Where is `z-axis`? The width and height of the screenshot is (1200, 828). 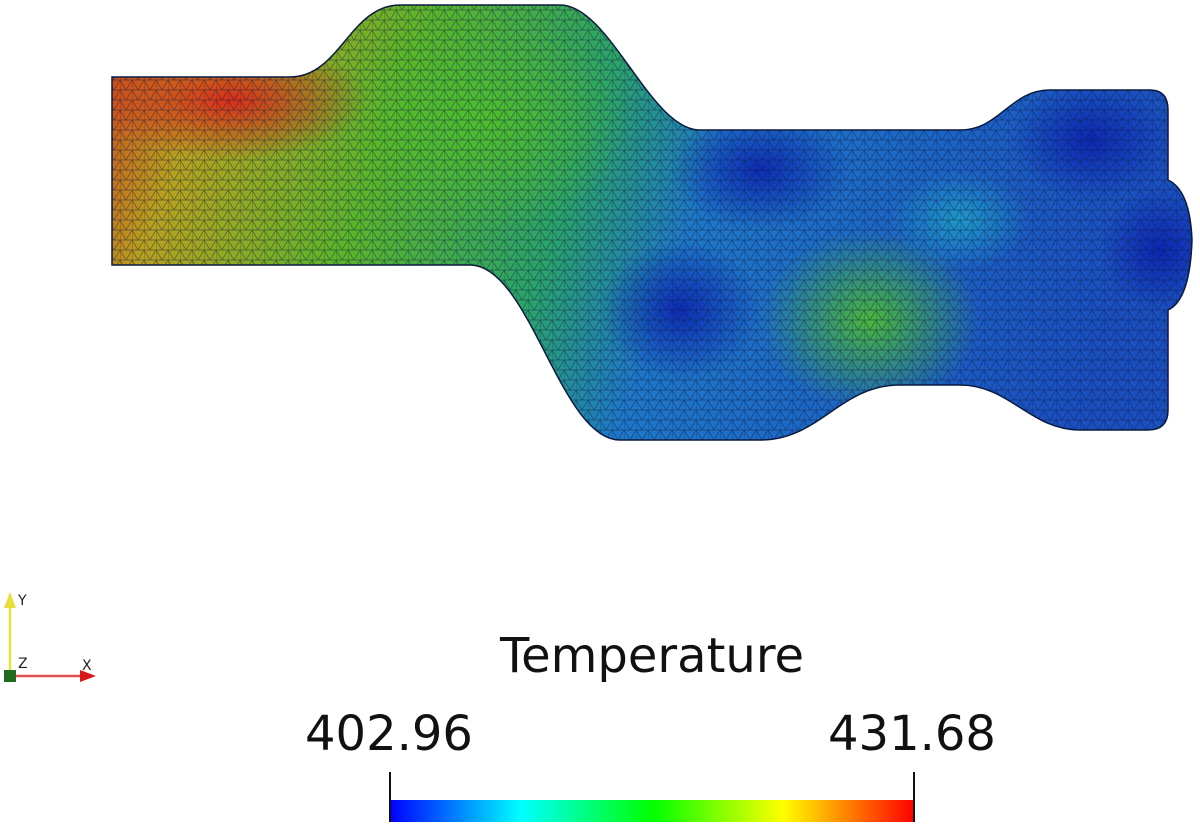 z-axis is located at coordinates (10, 676).